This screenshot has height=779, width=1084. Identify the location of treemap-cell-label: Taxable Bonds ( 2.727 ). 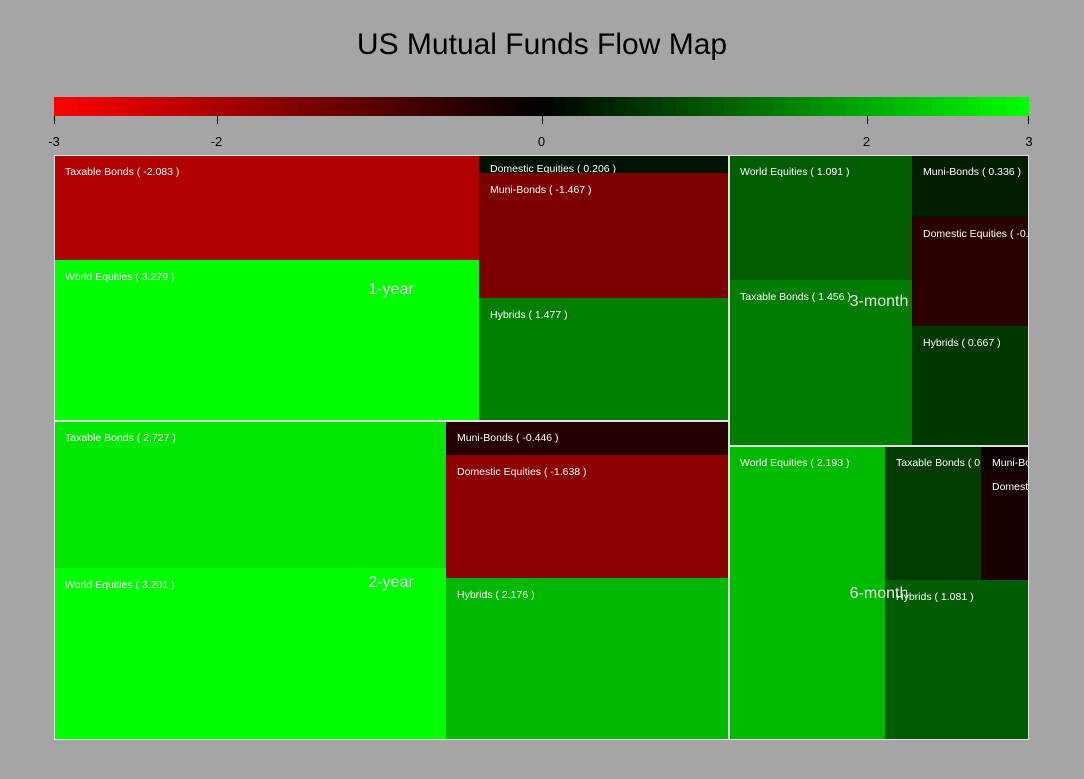
(120, 438).